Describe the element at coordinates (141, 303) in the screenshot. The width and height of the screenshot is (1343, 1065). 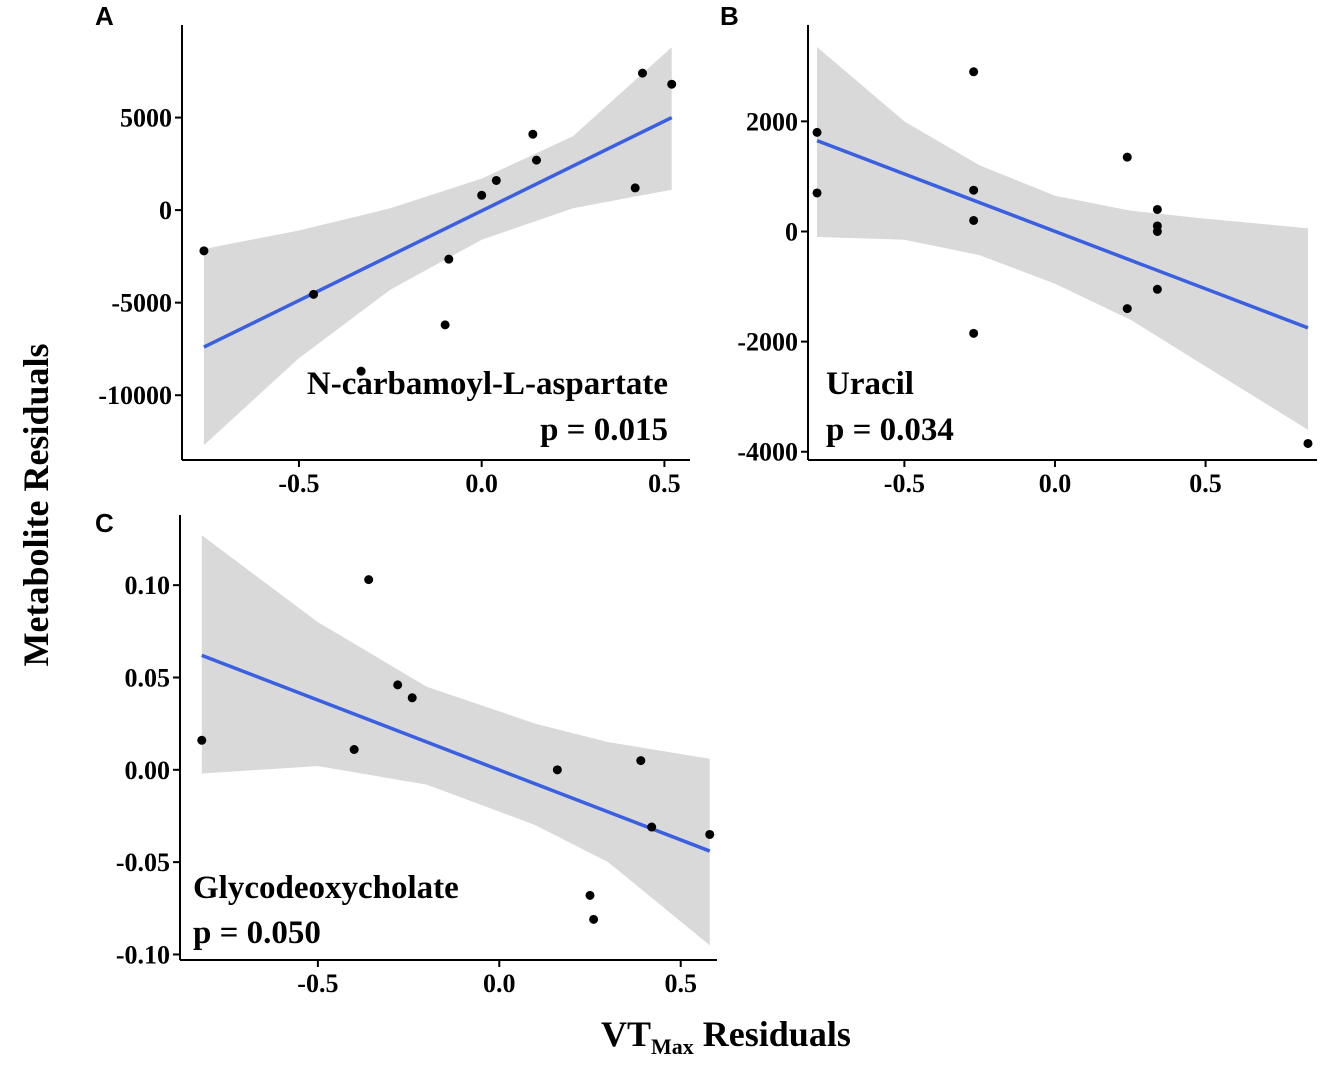
I see `panel-a-y-tick-label: -5000` at that location.